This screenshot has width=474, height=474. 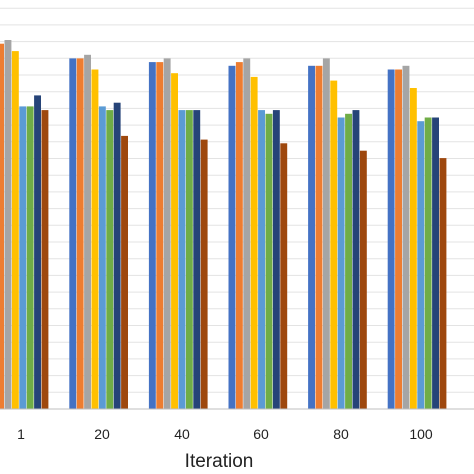 I want to click on x-axis-title: Iteration, so click(x=219, y=461).